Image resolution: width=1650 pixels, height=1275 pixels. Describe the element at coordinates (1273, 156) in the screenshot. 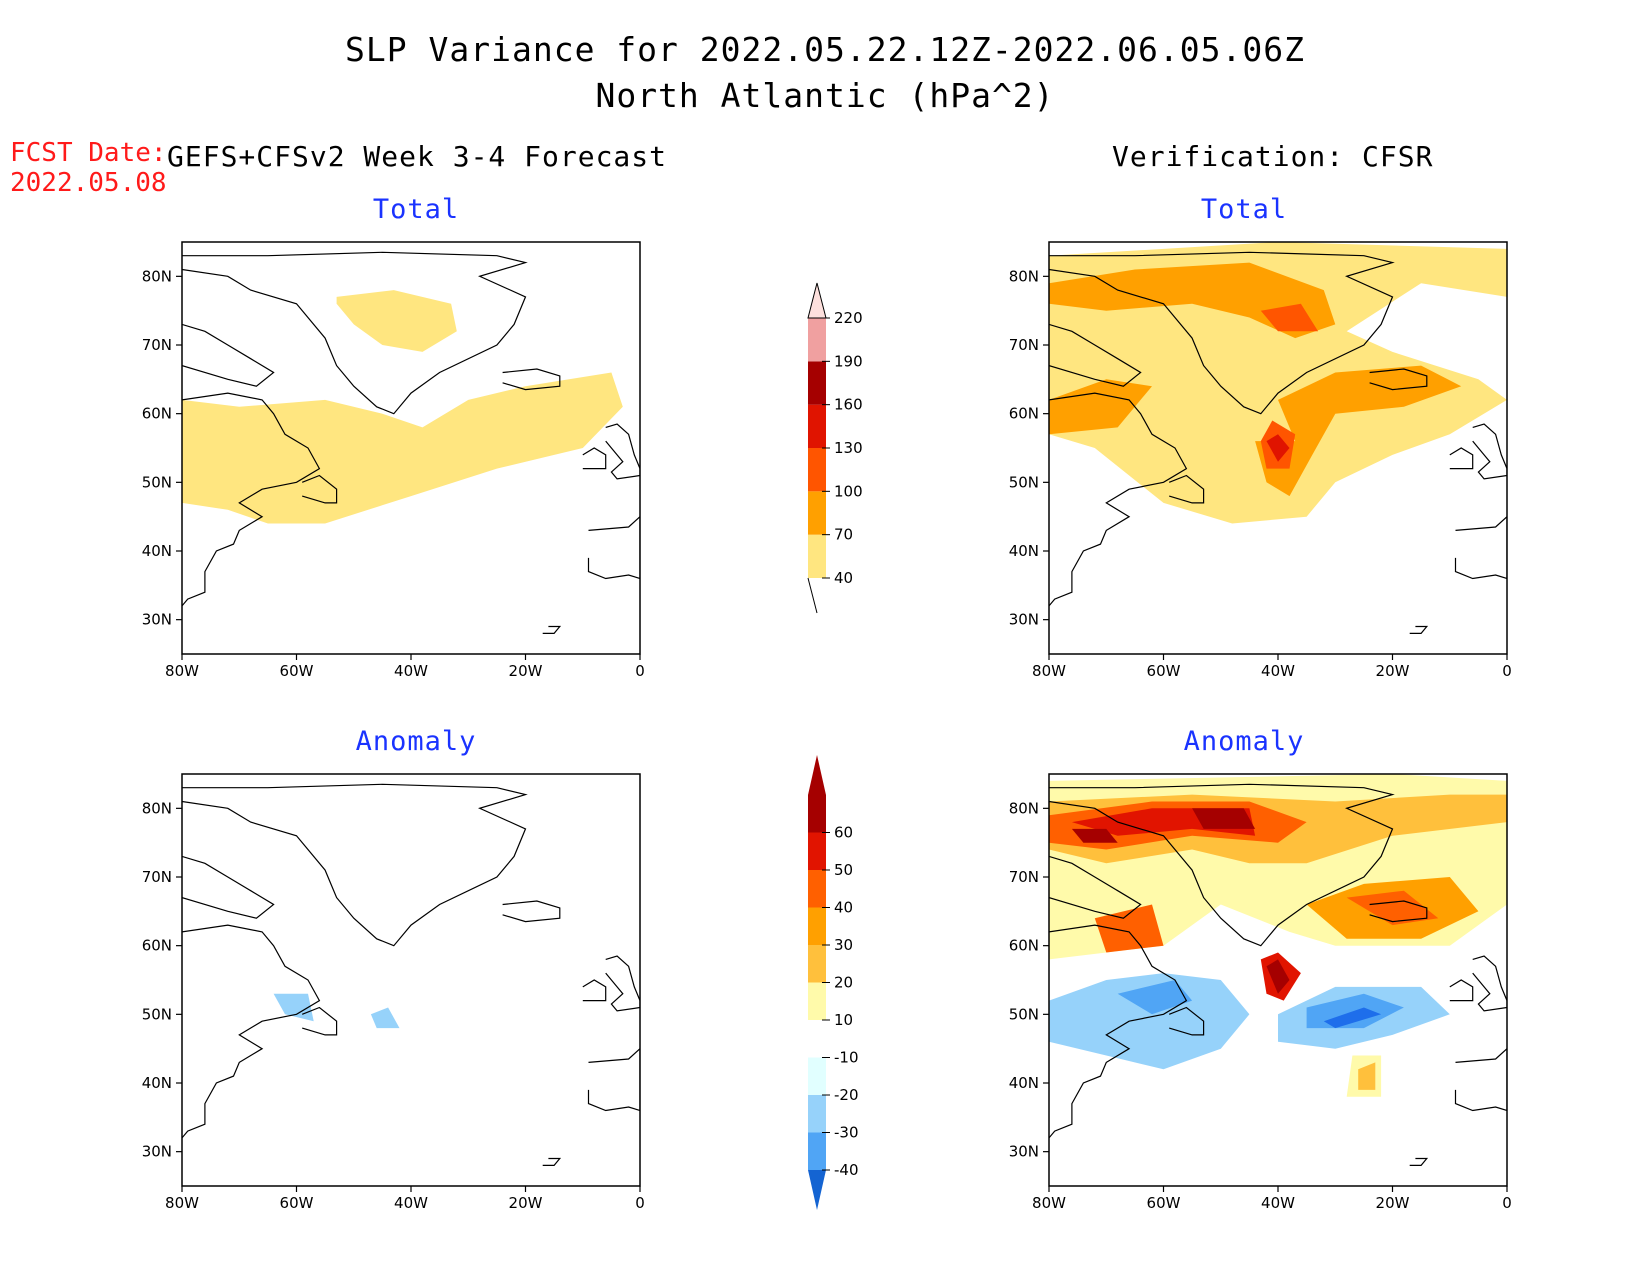

I see `verification-subtitle: Verification: CFSR` at that location.